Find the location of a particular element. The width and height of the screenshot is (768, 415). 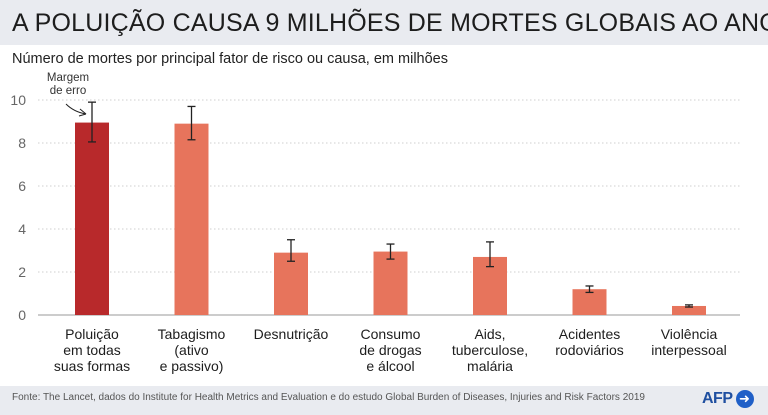

category-label: suas formas is located at coordinates (92, 366).